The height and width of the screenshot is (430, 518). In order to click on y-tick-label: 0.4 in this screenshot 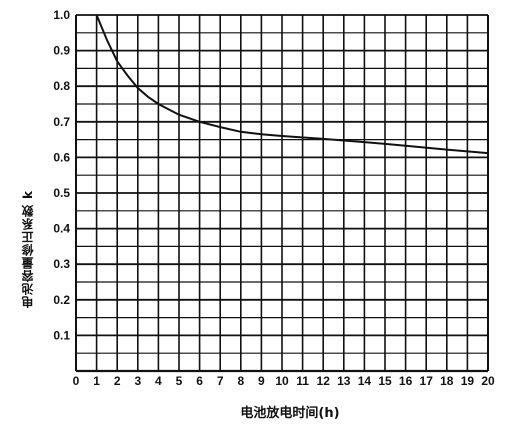, I will do `click(61, 229)`.